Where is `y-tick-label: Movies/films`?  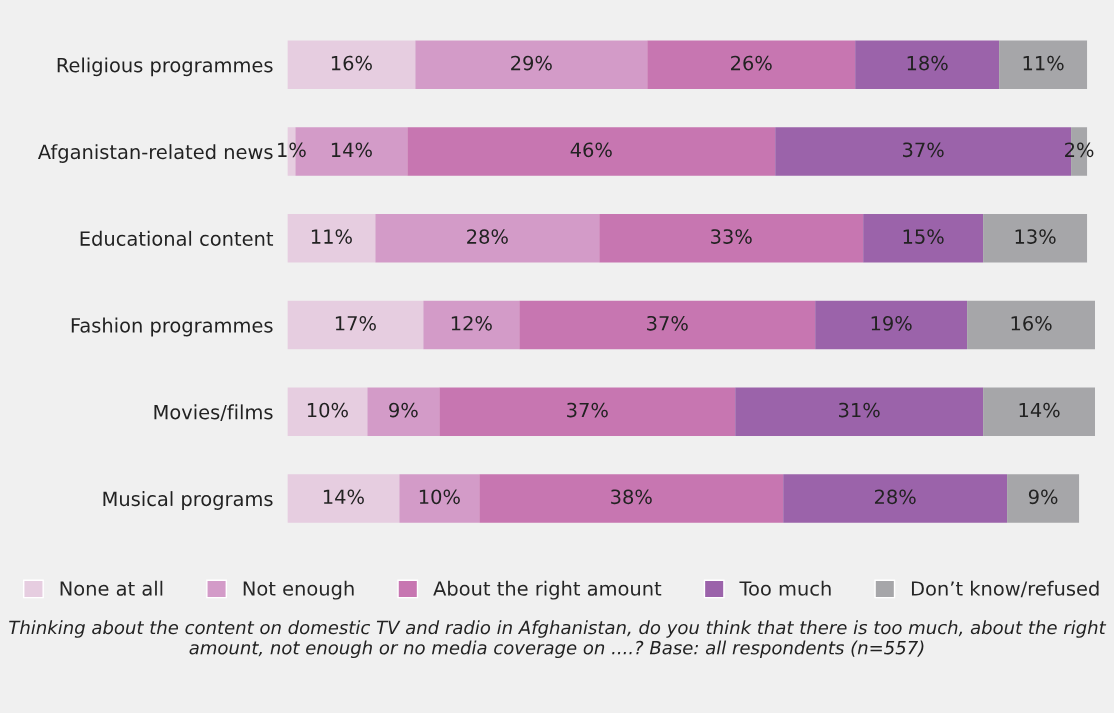
y-tick-label: Movies/films is located at coordinates (213, 412).